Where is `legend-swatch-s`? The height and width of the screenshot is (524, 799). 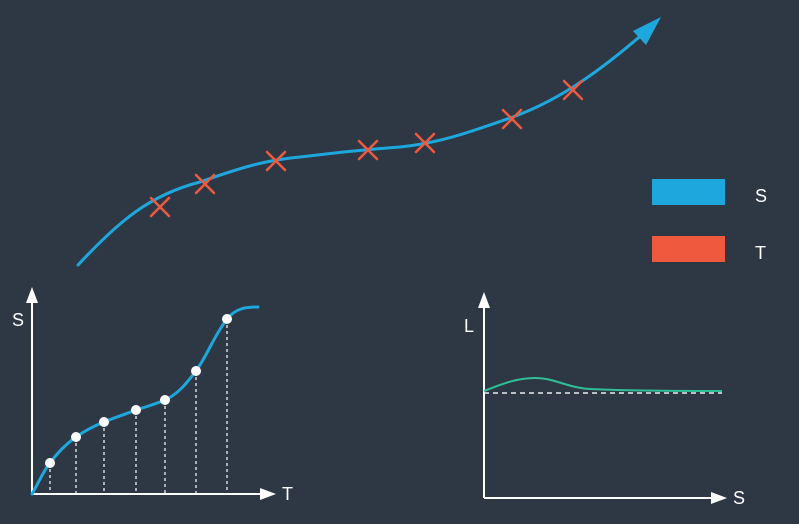
legend-swatch-s is located at coordinates (688, 192).